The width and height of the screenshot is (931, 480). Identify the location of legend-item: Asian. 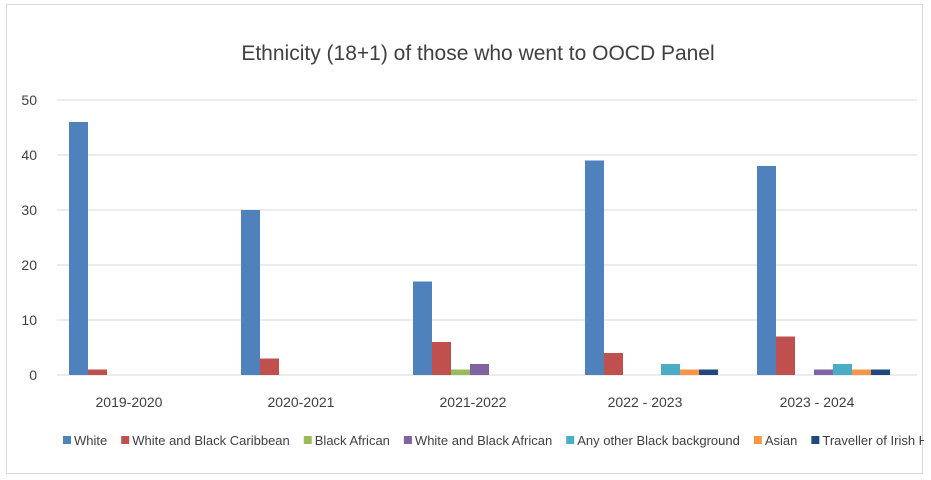
(775, 440).